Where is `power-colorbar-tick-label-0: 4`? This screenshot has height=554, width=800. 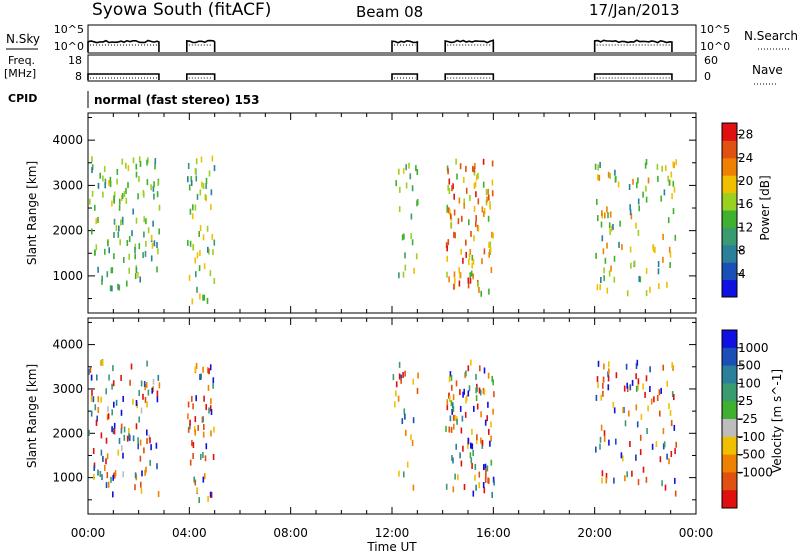
power-colorbar-tick-label-0: 4 is located at coordinates (742, 274).